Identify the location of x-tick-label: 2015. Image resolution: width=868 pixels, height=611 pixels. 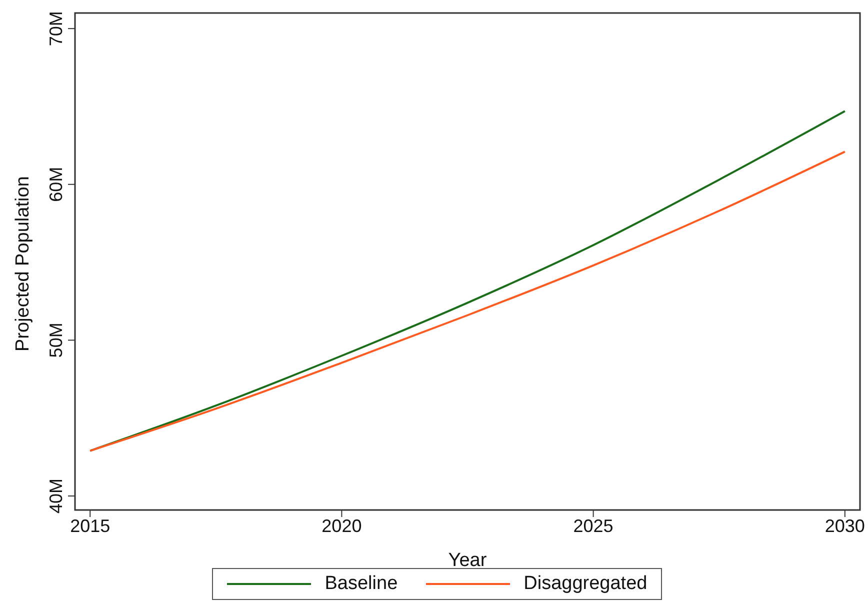
(90, 526).